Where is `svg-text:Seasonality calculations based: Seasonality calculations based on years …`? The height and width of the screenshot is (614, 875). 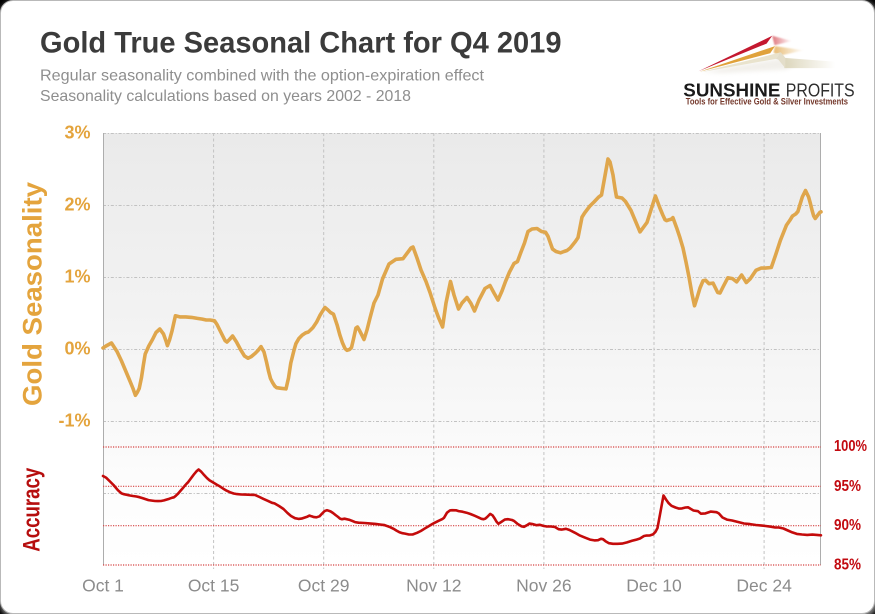 svg-text:Seasonality calculations based: Seasonality calculations based on years … is located at coordinates (225, 96).